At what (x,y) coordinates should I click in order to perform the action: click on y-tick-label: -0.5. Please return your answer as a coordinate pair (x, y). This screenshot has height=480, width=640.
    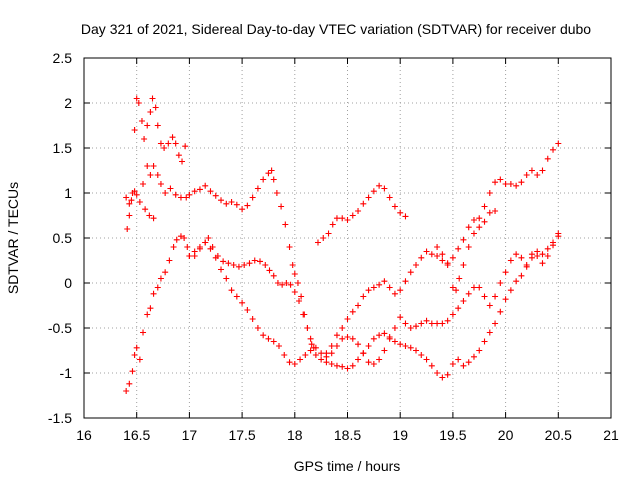
    Looking at the image, I should click on (60, 328).